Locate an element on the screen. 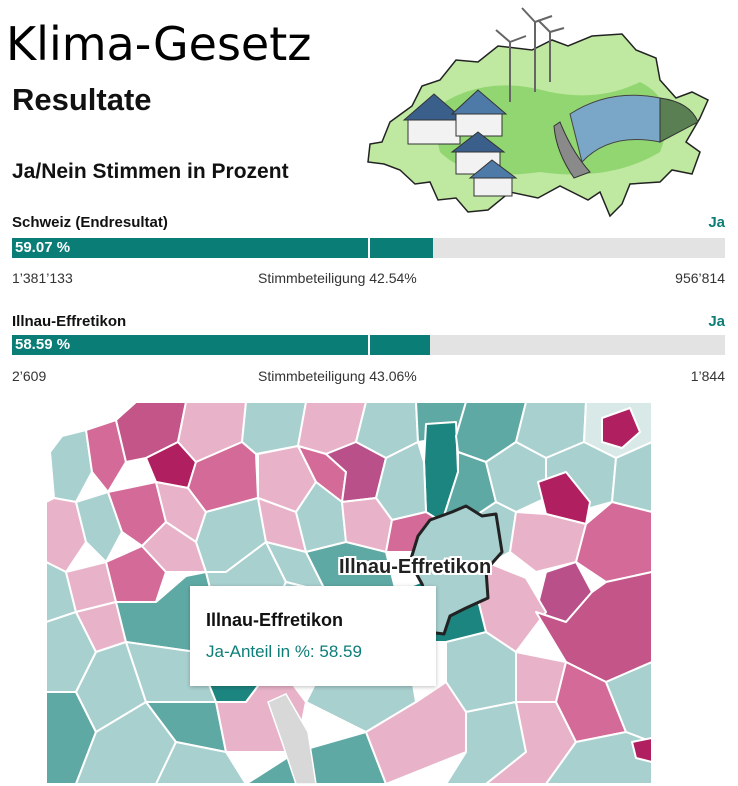 Image resolution: width=738 pixels, height=786 pixels. result-label-illnau: Illnau-Effretikon is located at coordinates (69, 321).